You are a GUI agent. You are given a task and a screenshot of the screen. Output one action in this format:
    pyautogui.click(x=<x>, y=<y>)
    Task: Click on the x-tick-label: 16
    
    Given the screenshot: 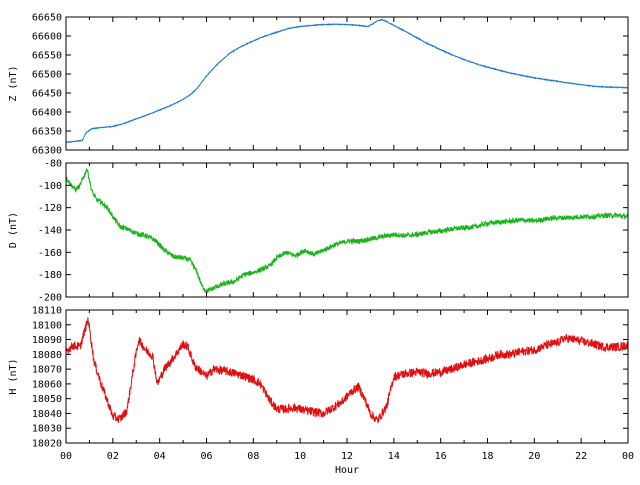 What is the action you would take?
    pyautogui.click(x=441, y=456)
    